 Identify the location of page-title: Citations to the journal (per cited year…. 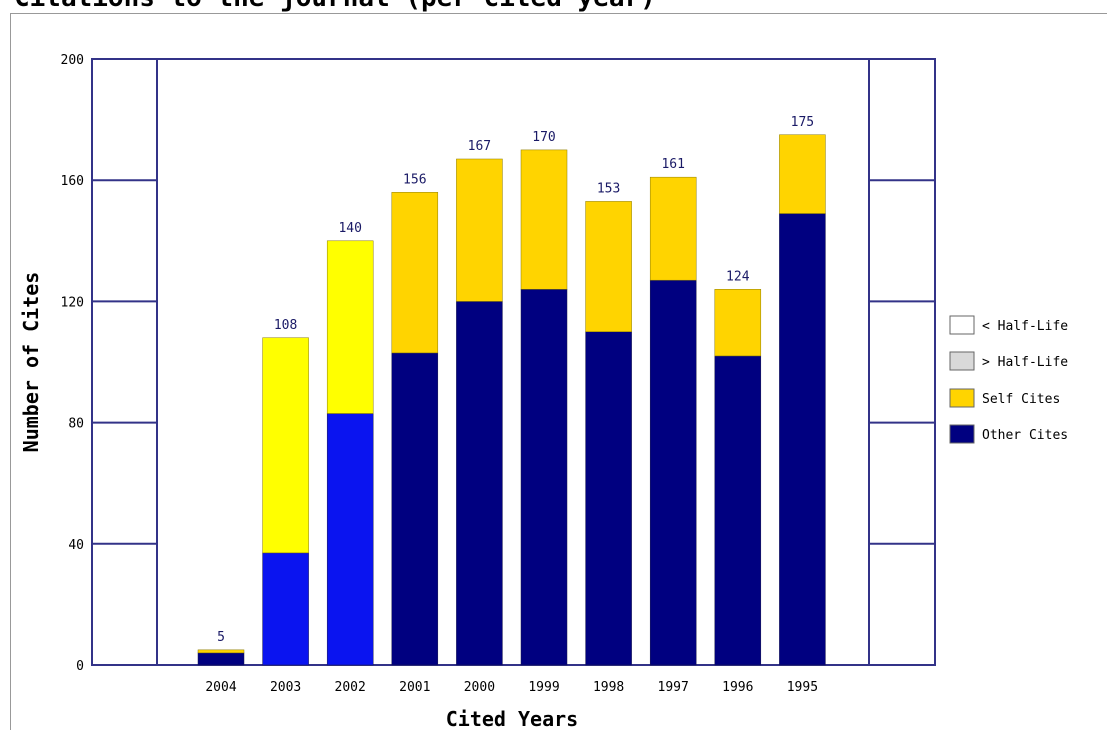
(335, 6).